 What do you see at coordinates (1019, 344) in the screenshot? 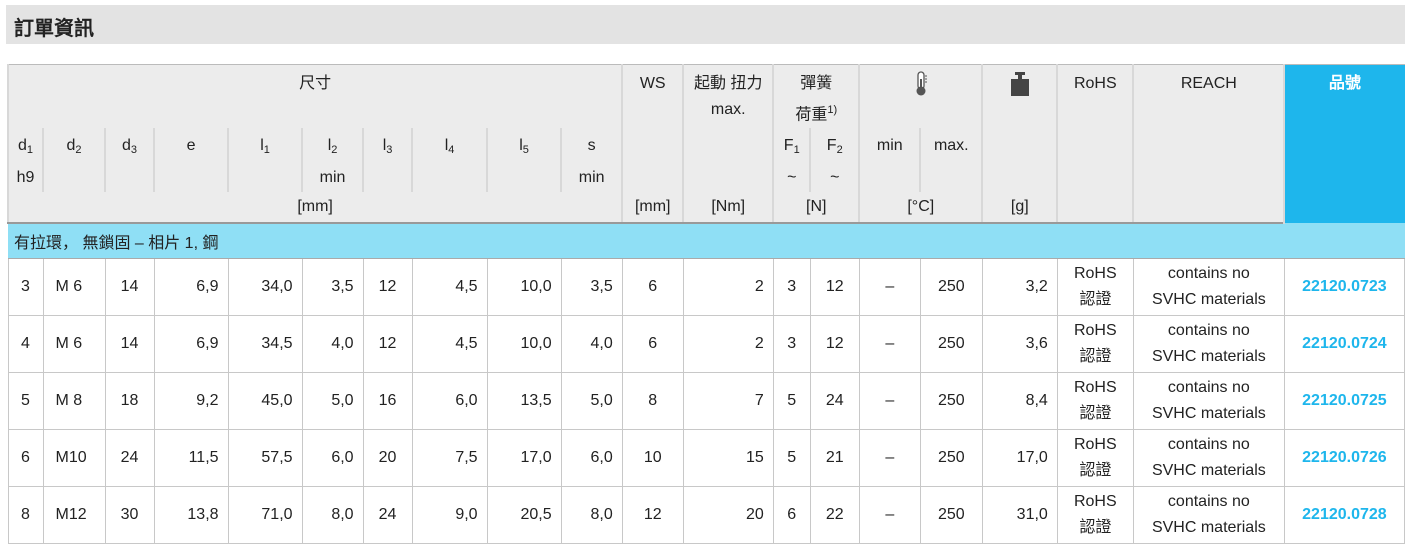
I see `cell-w: 3,6` at bounding box center [1019, 344].